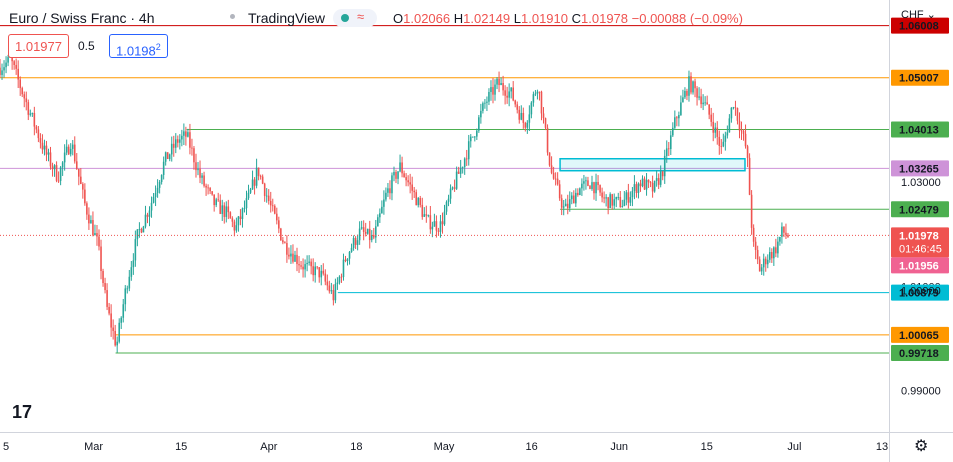 This screenshot has width=953, height=462. What do you see at coordinates (355, 18) in the screenshot?
I see `market-status: ≈` at bounding box center [355, 18].